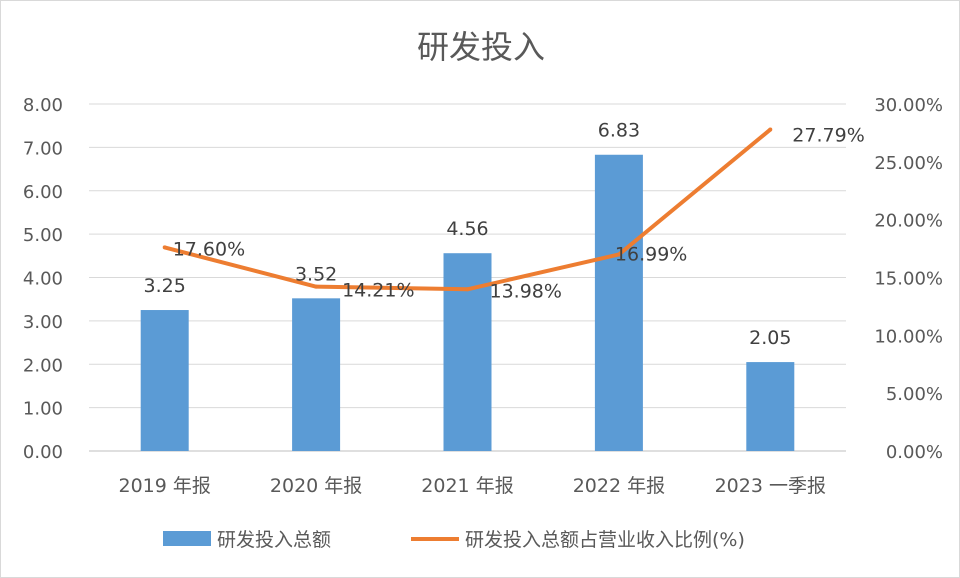 The height and width of the screenshot is (578, 960). What do you see at coordinates (467, 229) in the screenshot?
I see `bar-data-label: 4.56` at bounding box center [467, 229].